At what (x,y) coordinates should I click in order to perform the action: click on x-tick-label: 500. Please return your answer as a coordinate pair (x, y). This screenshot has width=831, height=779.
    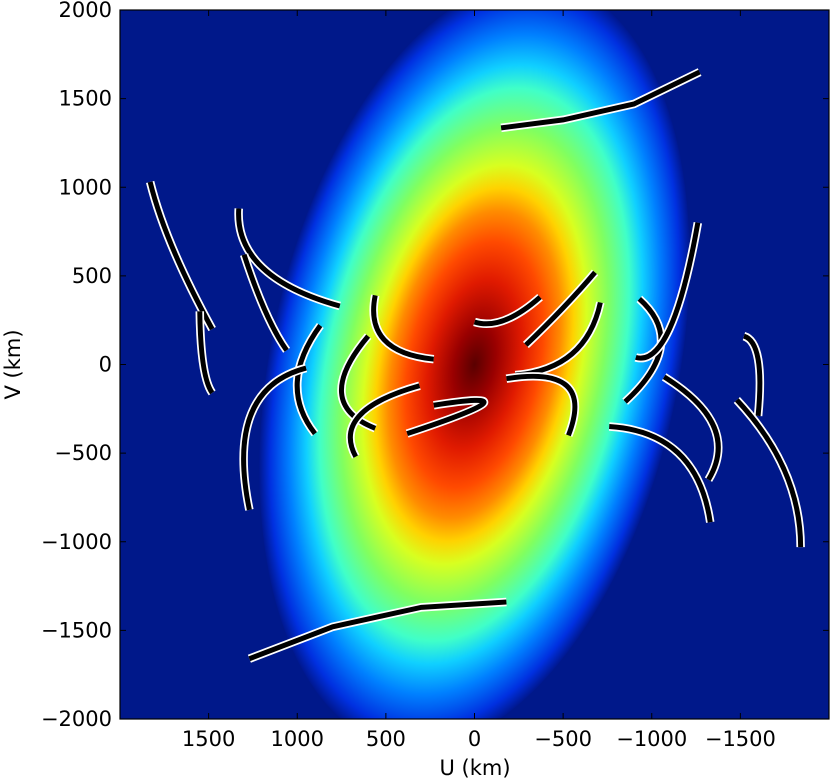
    Looking at the image, I should click on (386, 739).